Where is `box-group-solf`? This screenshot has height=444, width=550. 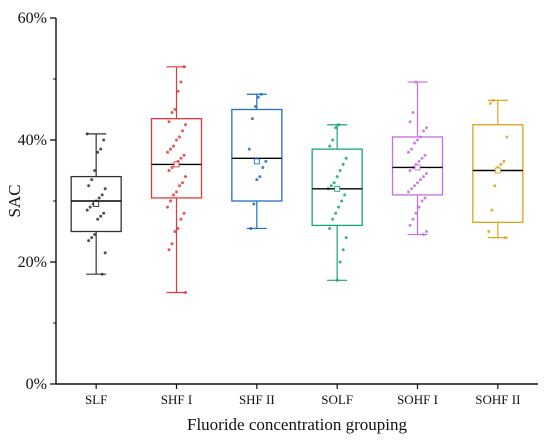 box-group-solf is located at coordinates (337, 202).